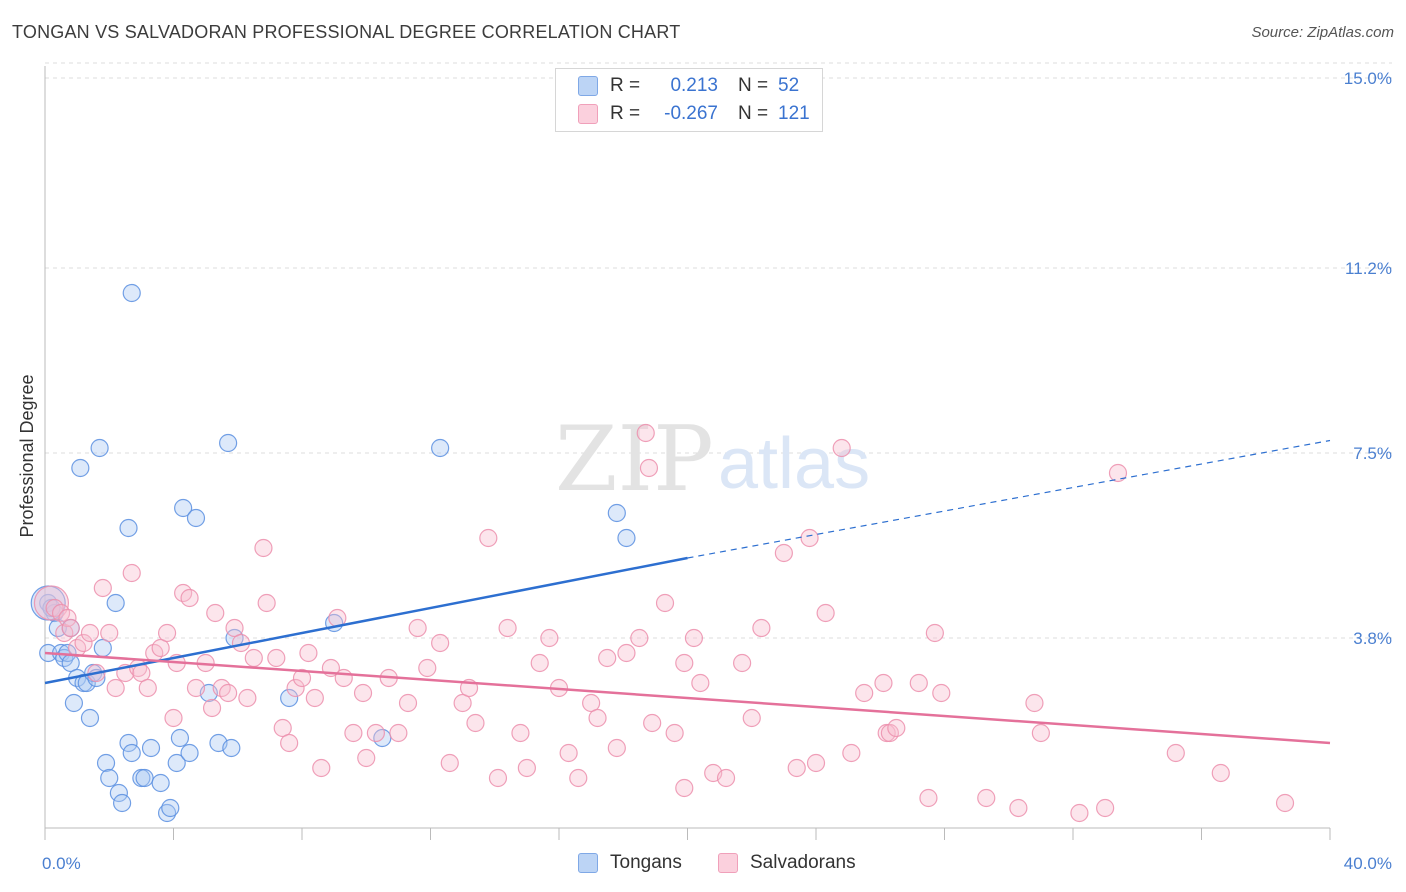 The height and width of the screenshot is (892, 1406). I want to click on source-label: Source: ZipAtlas.com, so click(1322, 32).